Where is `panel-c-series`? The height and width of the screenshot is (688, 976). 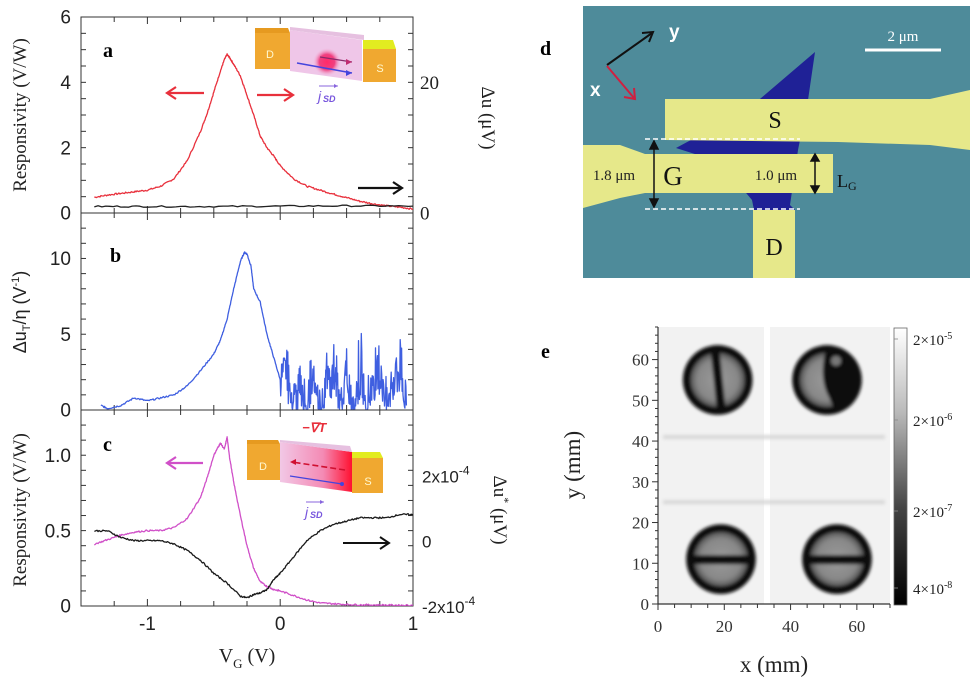
panel-c-series is located at coordinates (253, 521).